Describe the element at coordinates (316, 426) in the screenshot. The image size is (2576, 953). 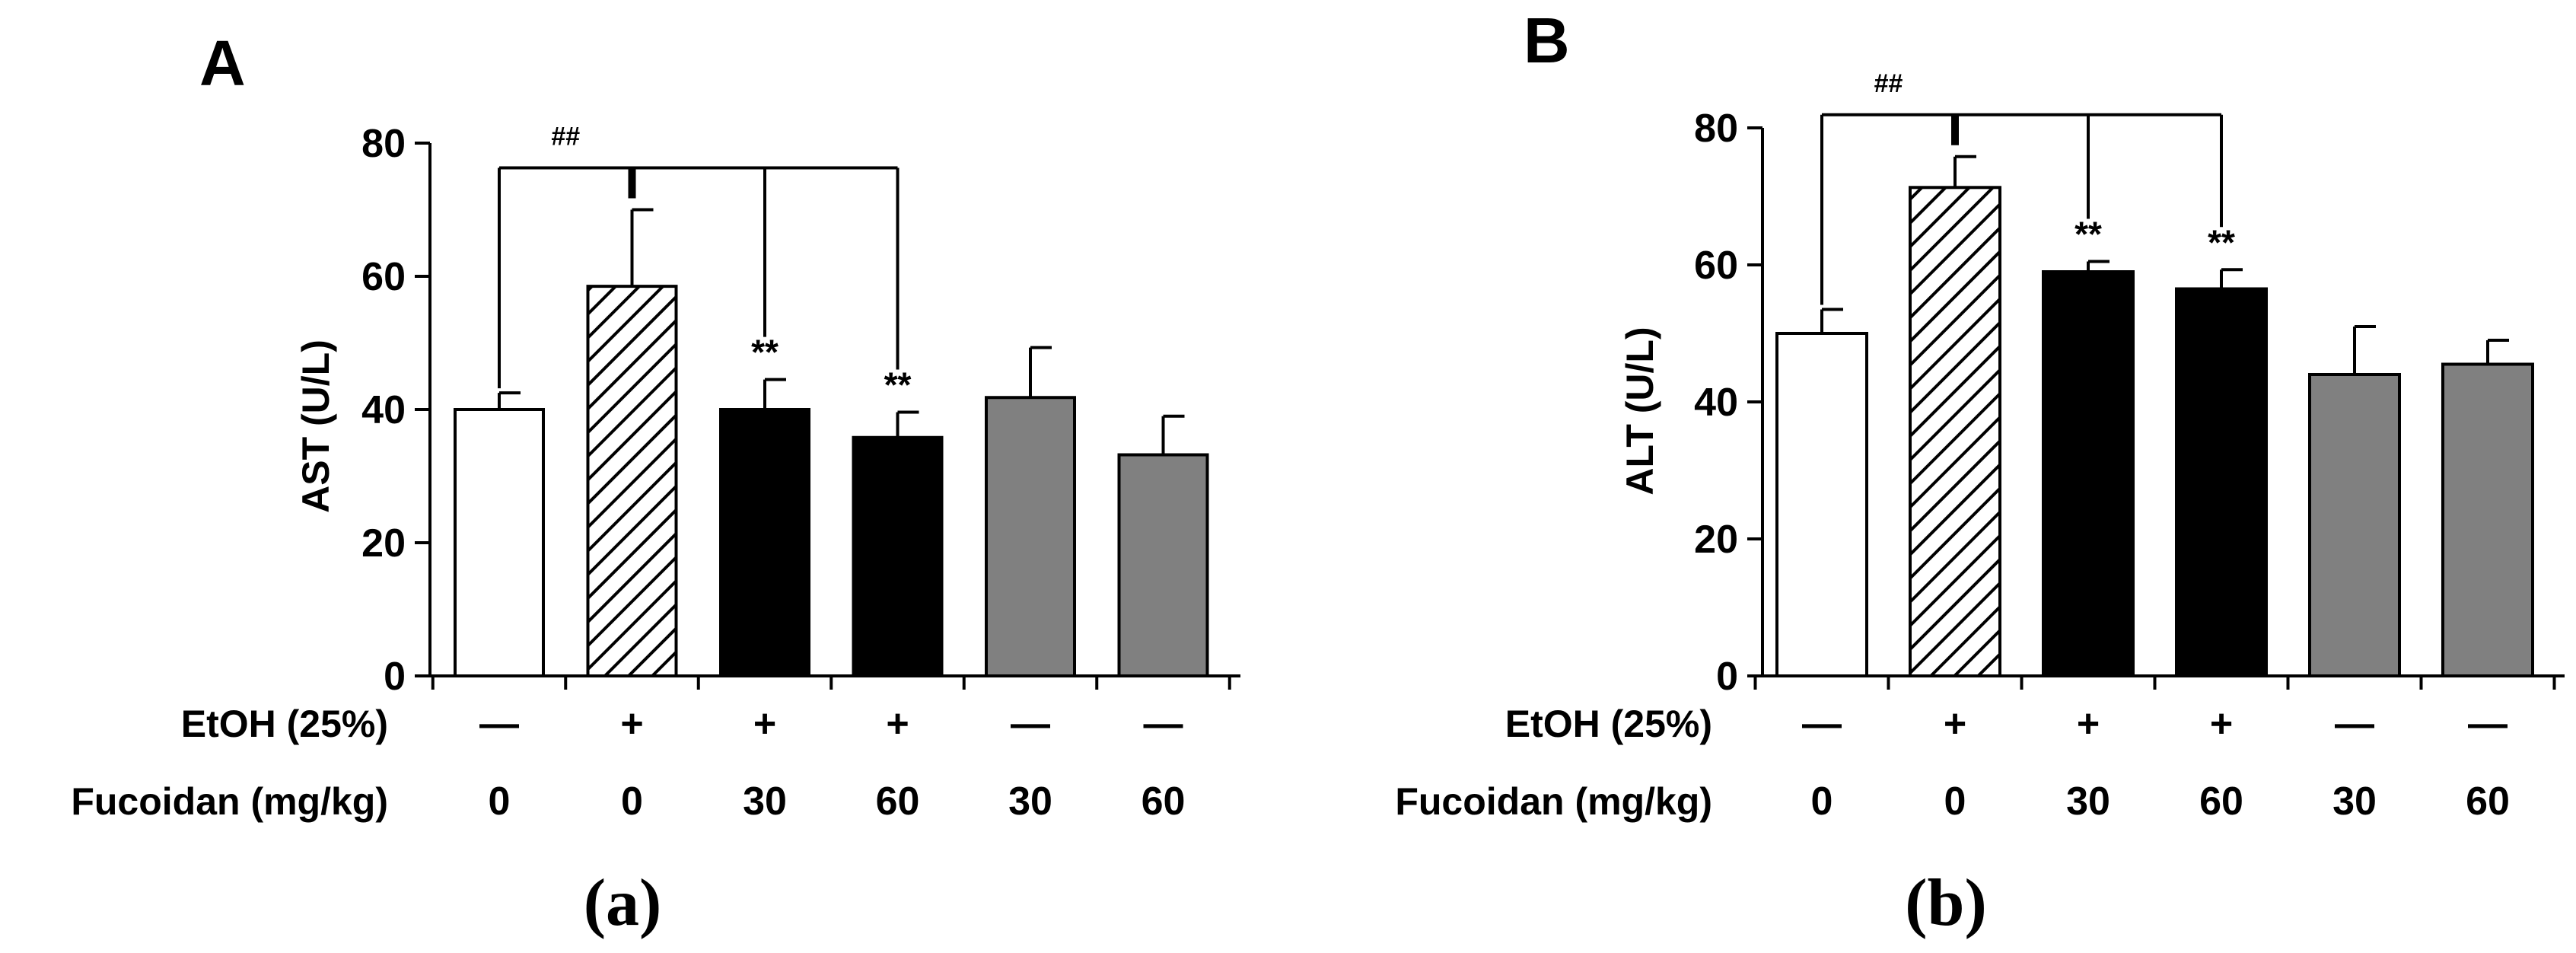
I see `y-axis-label: AST (U/L)` at that location.